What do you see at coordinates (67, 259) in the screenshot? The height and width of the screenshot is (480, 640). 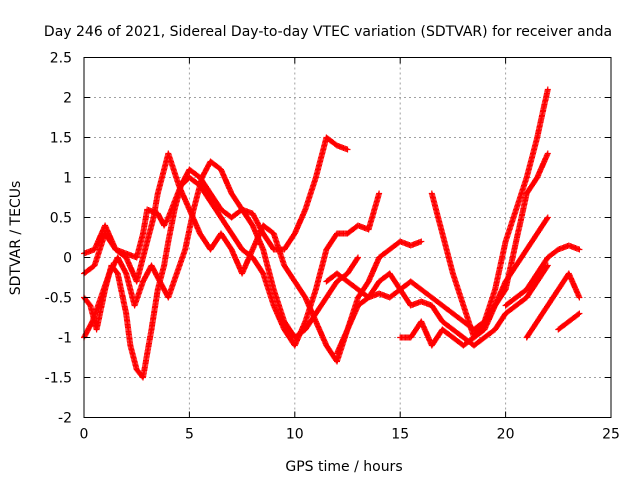 I see `y-tick-label: 0` at bounding box center [67, 259].